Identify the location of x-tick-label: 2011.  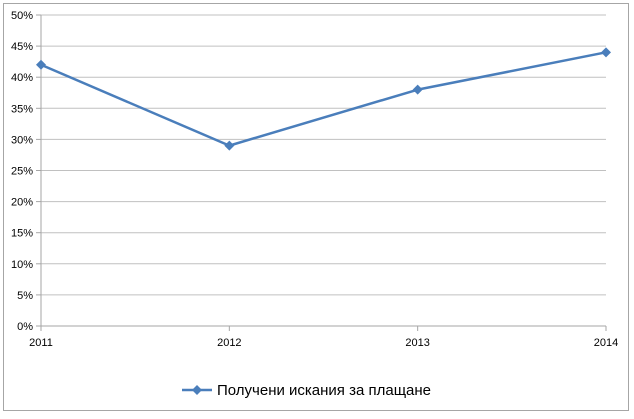
(41, 343).